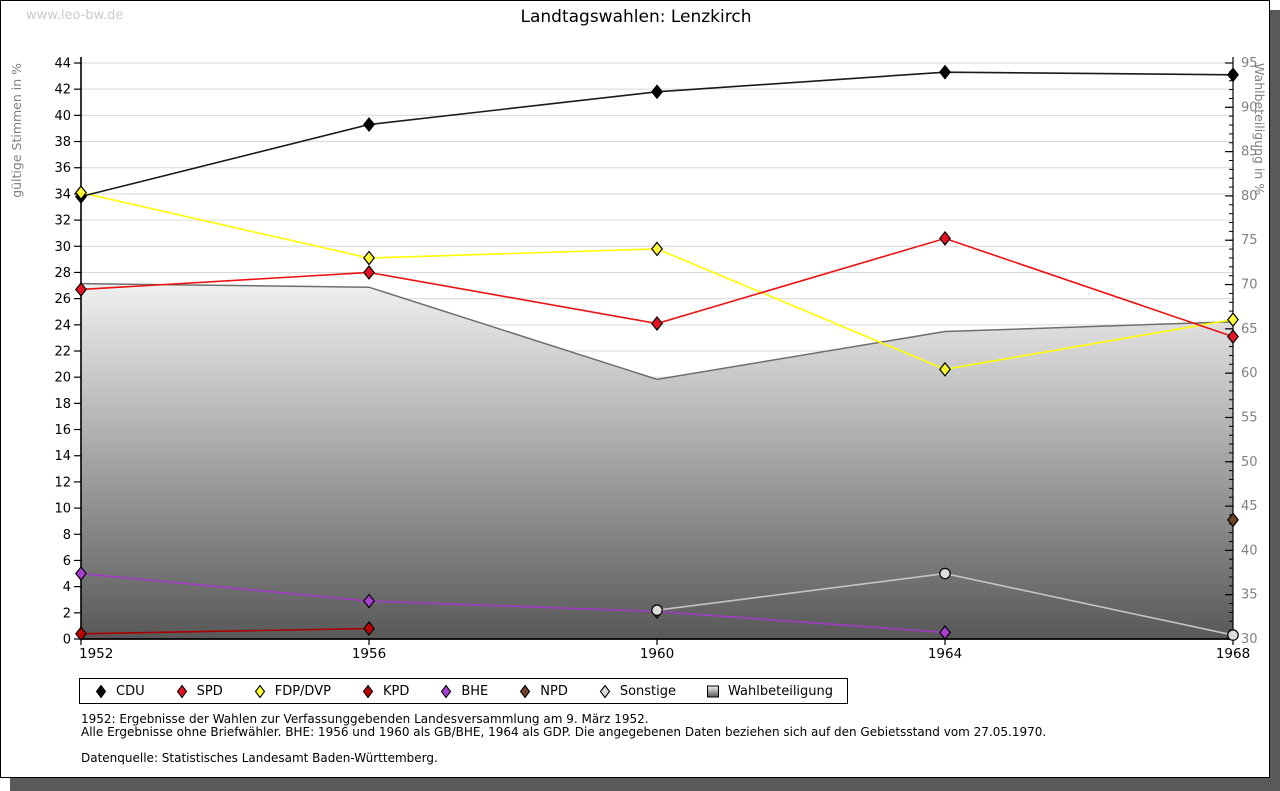  What do you see at coordinates (781, 691) in the screenshot?
I see `legend-label-wahlbeteiligung: Wahlbeteiligung` at bounding box center [781, 691].